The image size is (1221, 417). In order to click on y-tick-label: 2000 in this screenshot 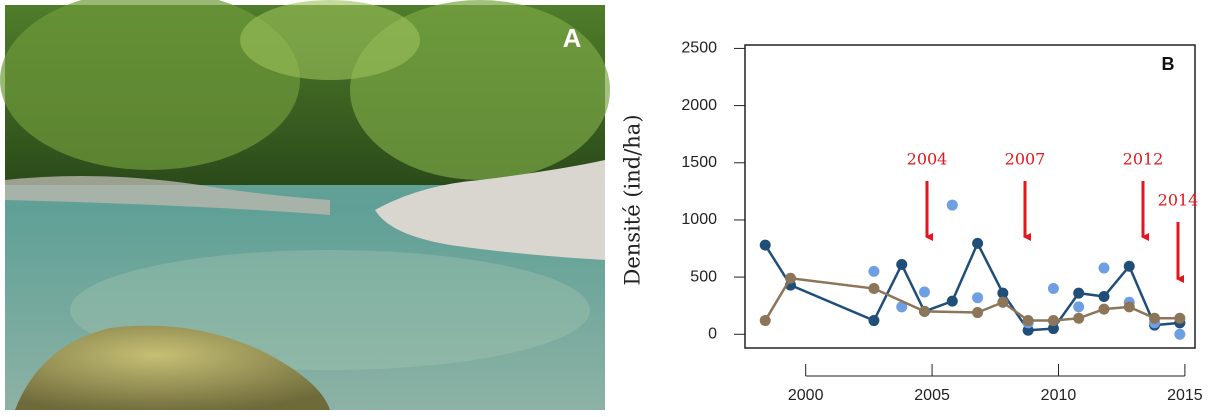, I will do `click(699, 105)`.